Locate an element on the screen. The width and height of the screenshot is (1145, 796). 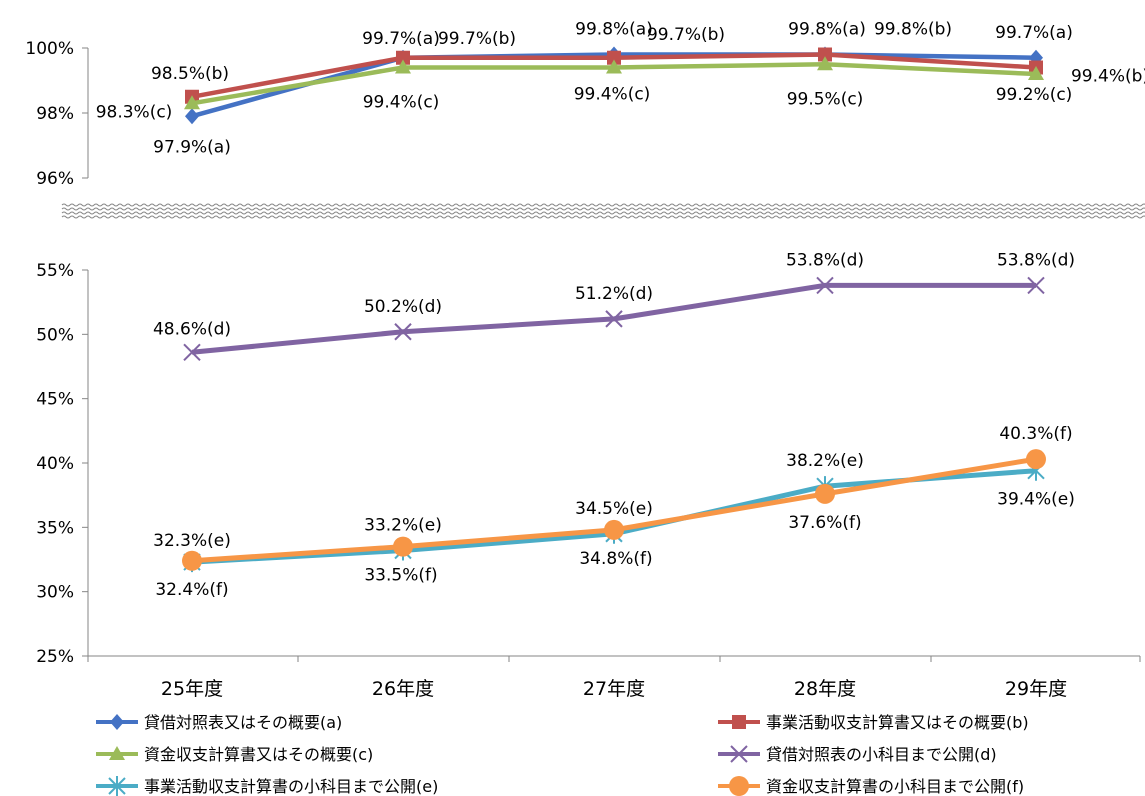
data-label-e: 39.4%(e) is located at coordinates (1036, 500).